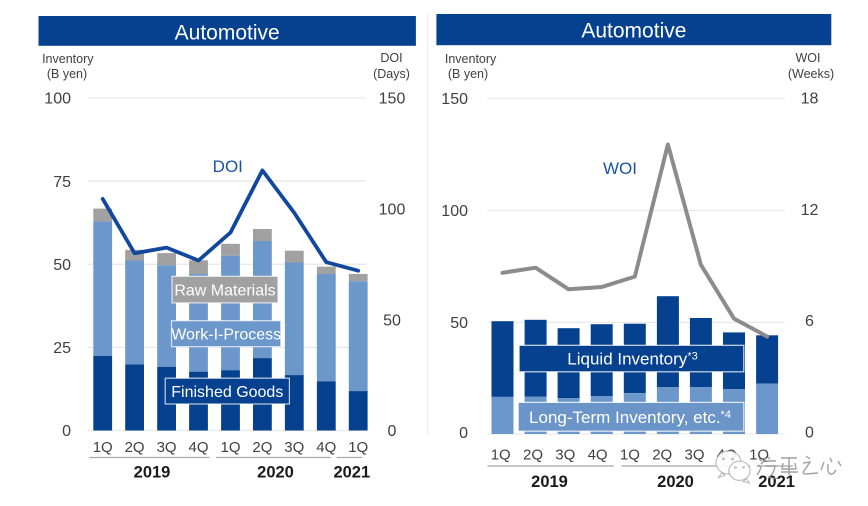  I want to click on svg-text: Raw Materials, so click(224, 290).